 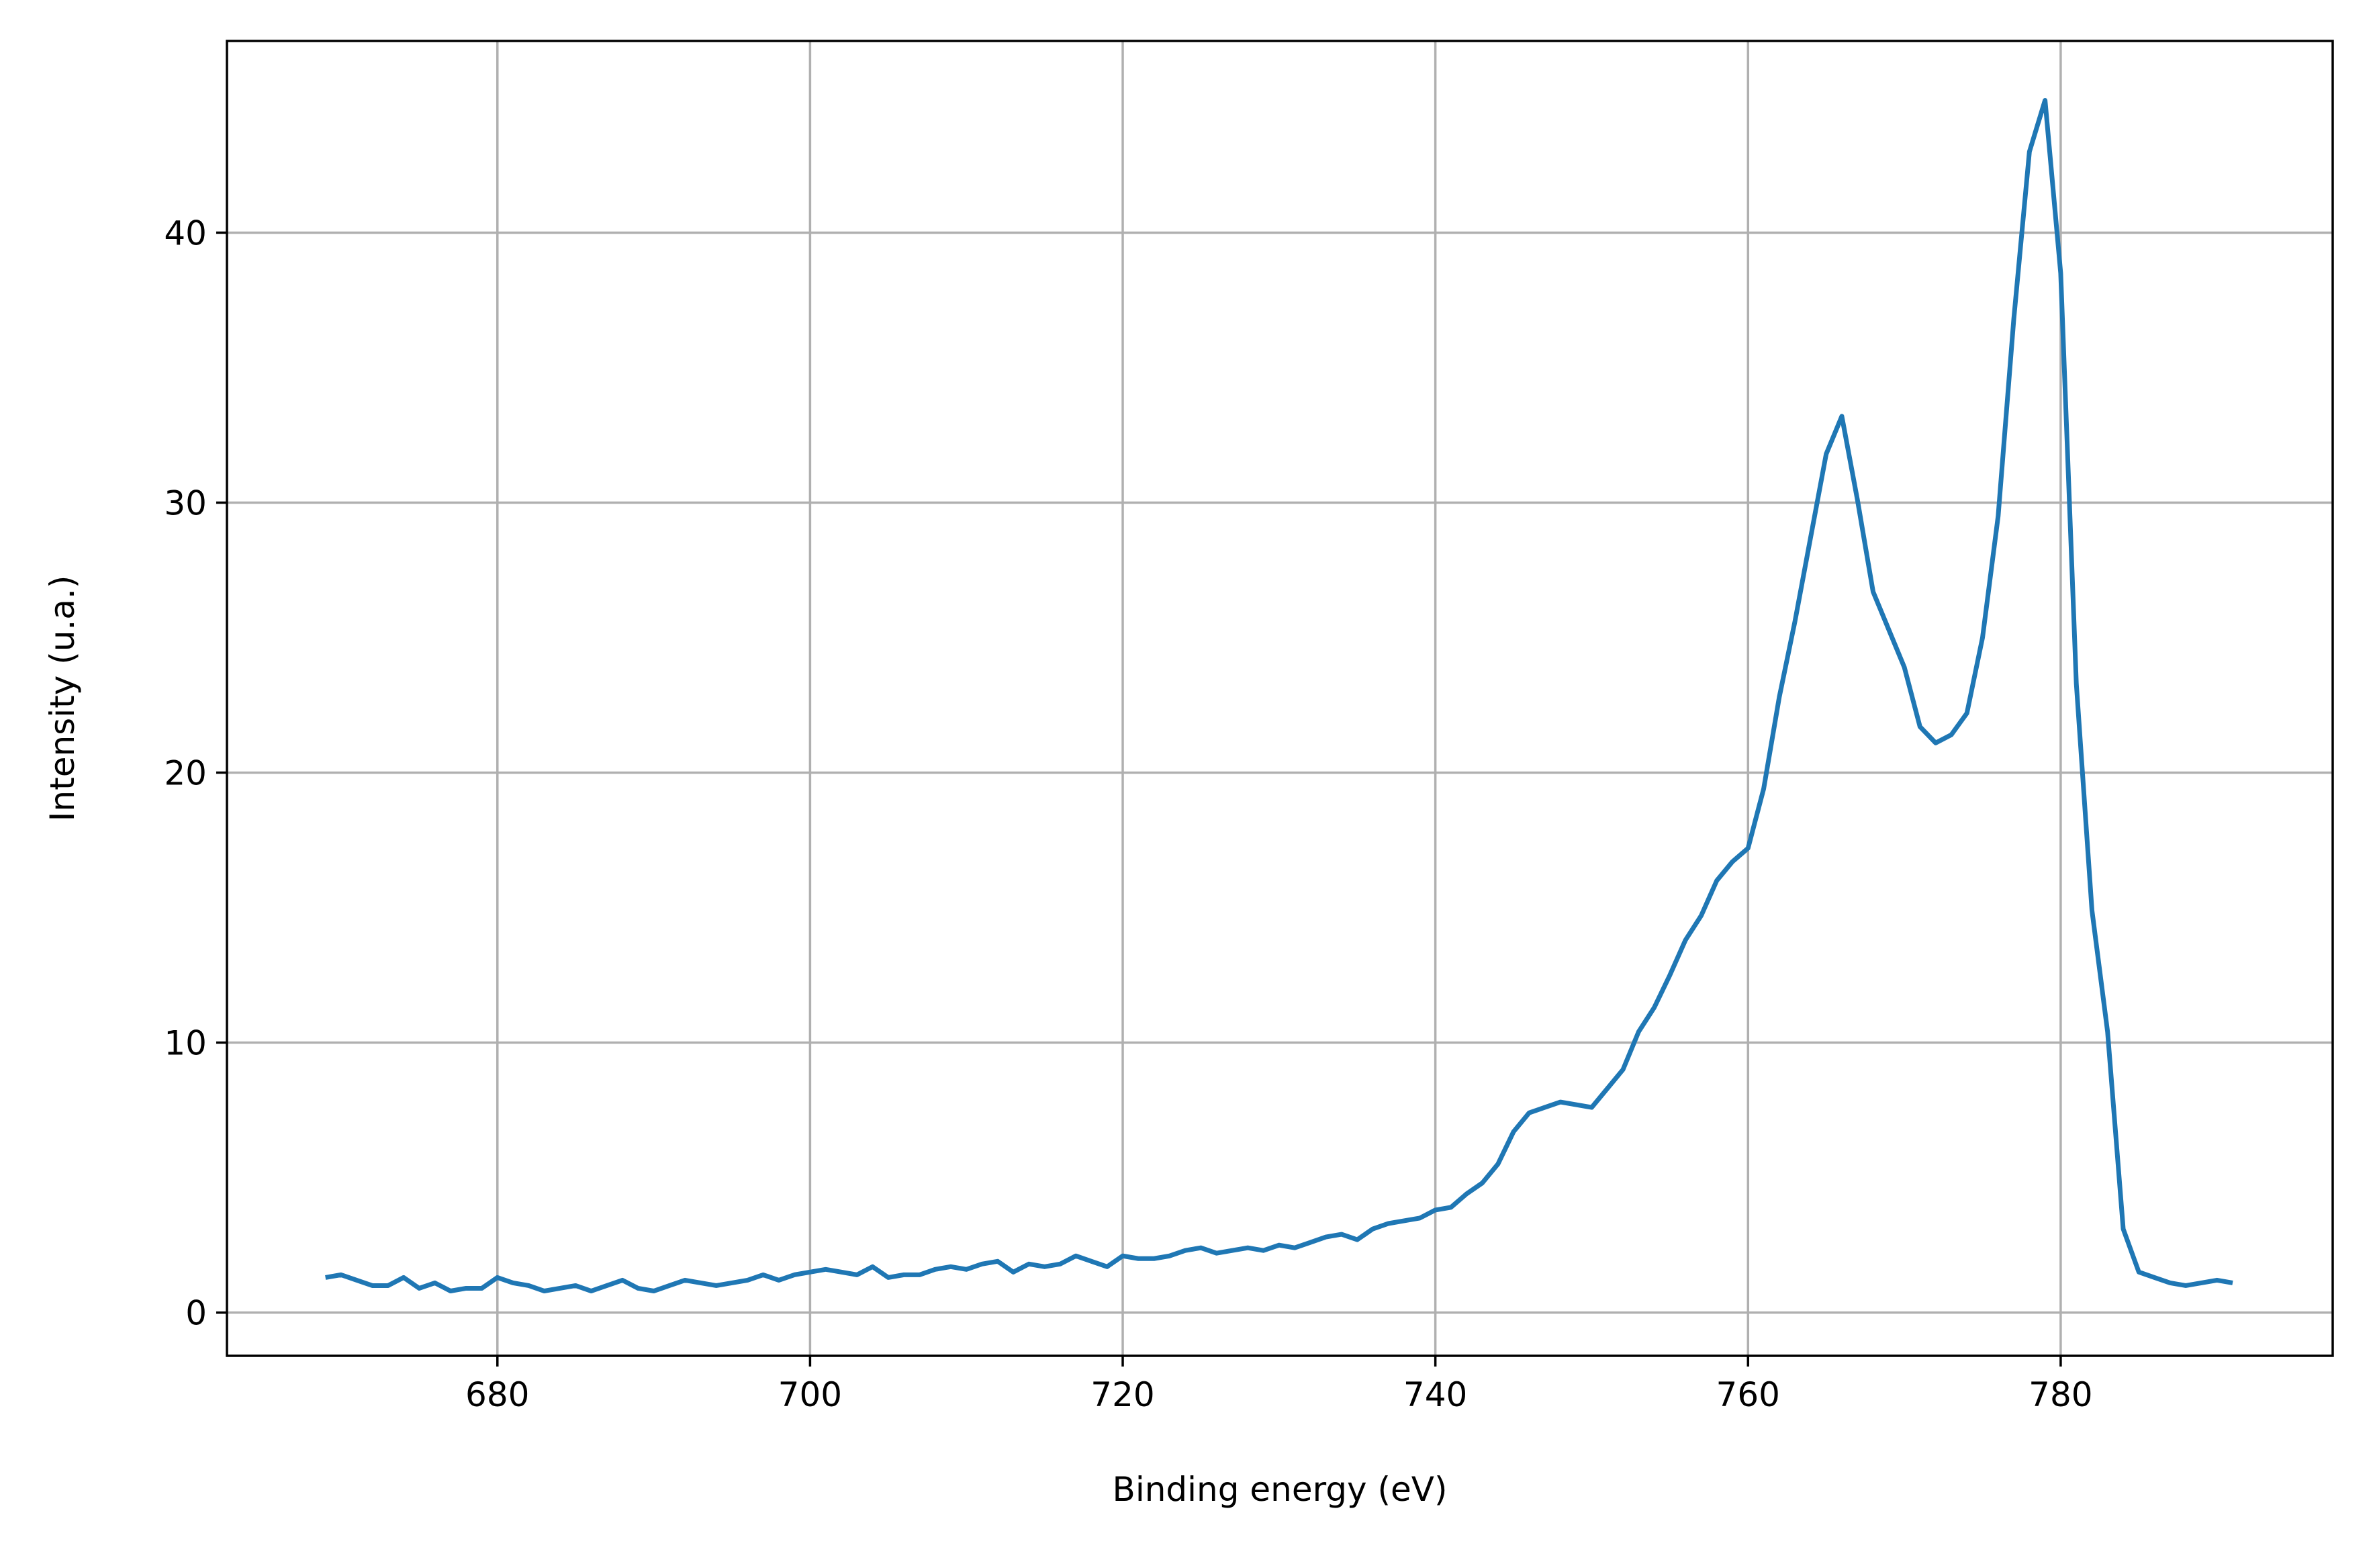 I want to click on x-tick-label: 760, so click(x=1748, y=1394).